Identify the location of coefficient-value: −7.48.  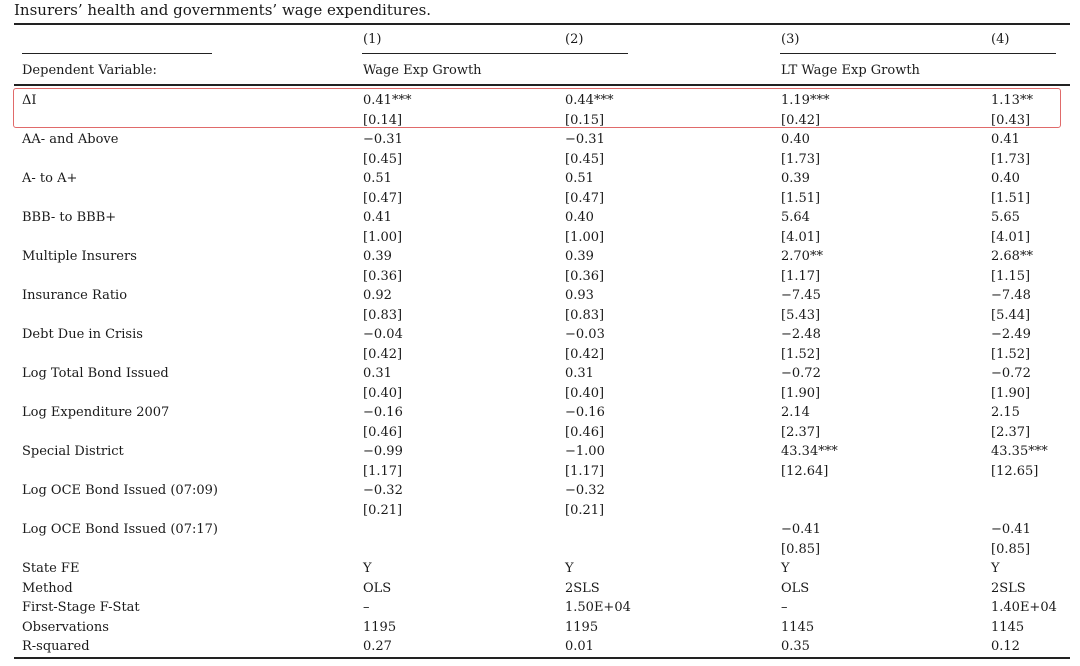
(1011, 295).